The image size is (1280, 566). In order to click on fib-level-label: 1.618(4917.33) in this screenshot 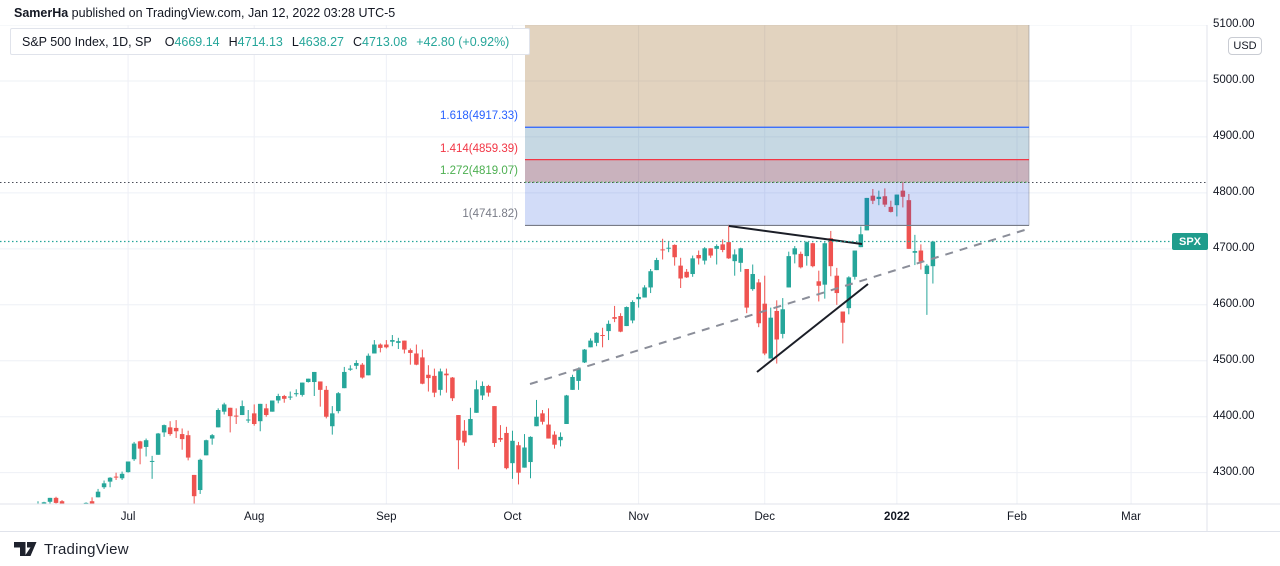, I will do `click(478, 116)`.